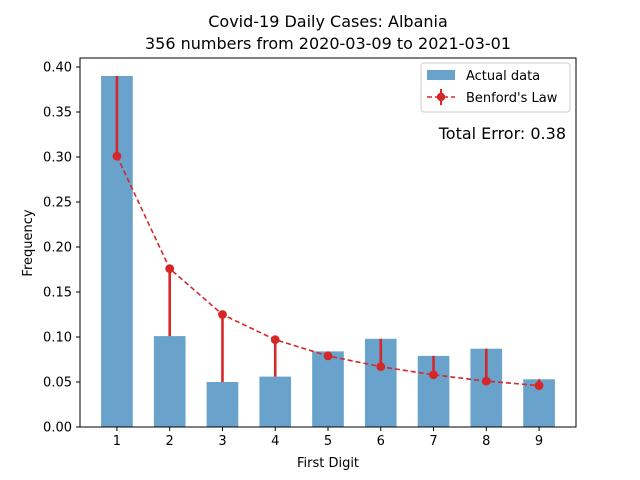 The height and width of the screenshot is (480, 640). What do you see at coordinates (502, 133) in the screenshot?
I see `total-error-annotation: Total Error: 0.38` at bounding box center [502, 133].